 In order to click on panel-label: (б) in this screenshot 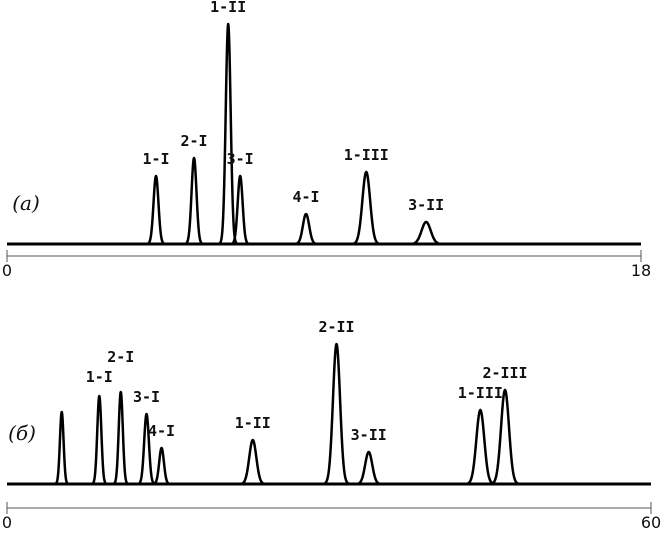, I will do `click(22, 433)`.